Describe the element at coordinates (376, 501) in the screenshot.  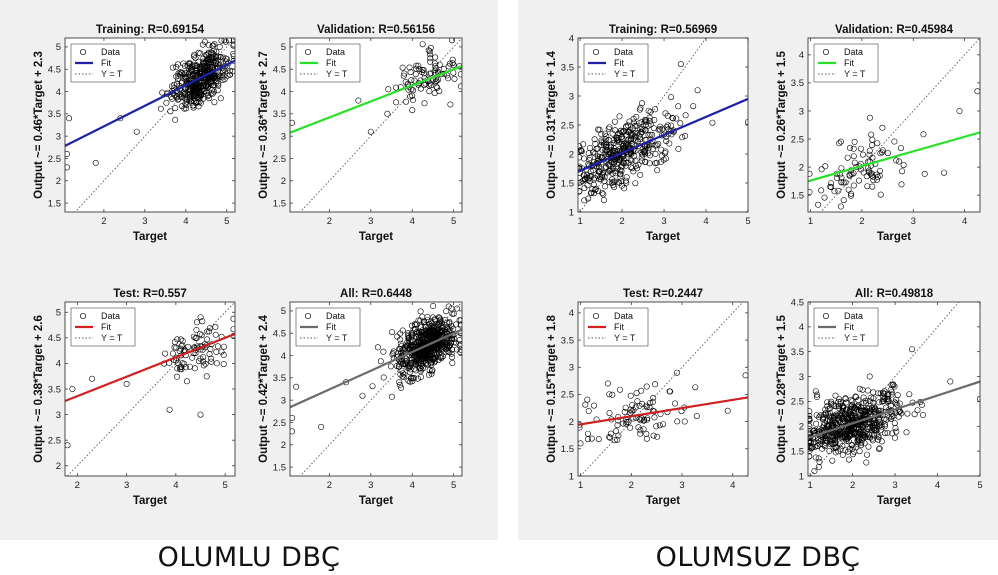
I see `x-axis-label: Target` at that location.